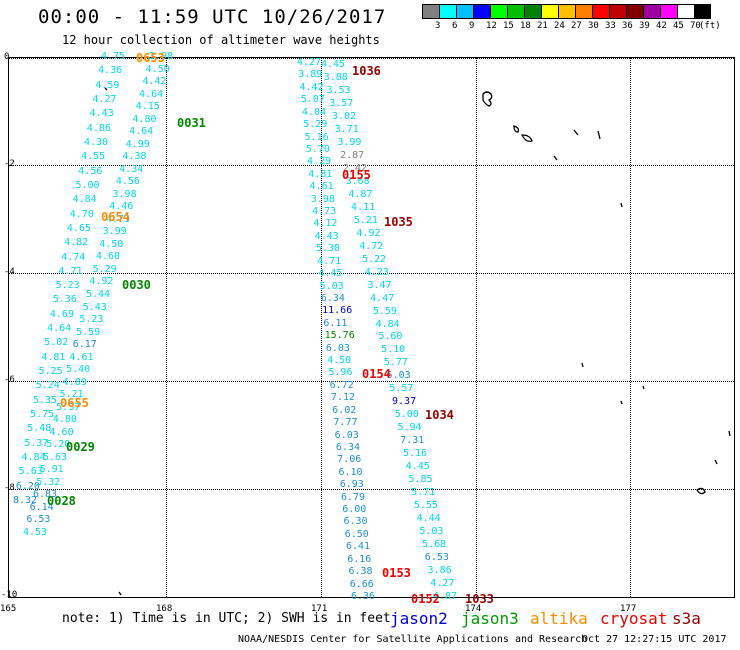 The image size is (740, 650). What do you see at coordinates (141, 132) in the screenshot?
I see `wave-height-value: 4.64` at bounding box center [141, 132].